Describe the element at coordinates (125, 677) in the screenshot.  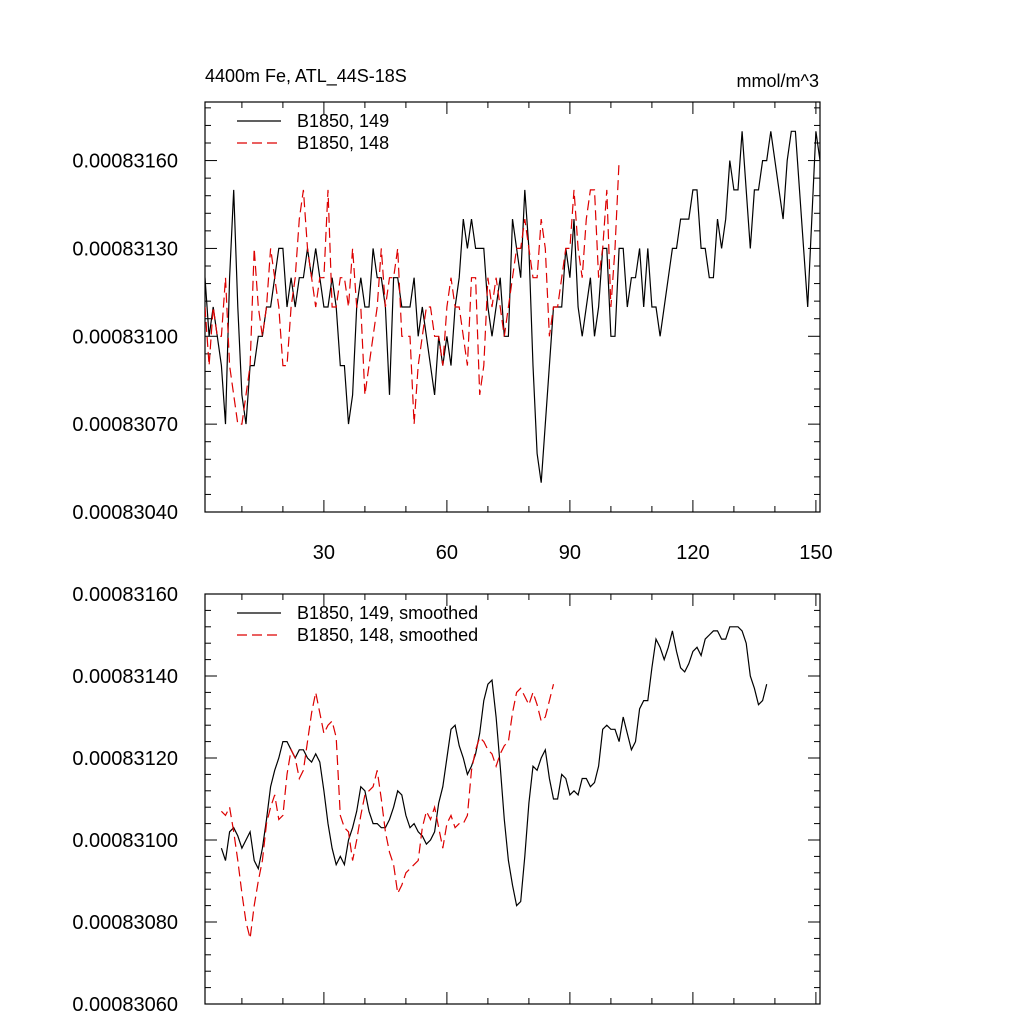
I see `y-tick-label: 0.00083140` at that location.